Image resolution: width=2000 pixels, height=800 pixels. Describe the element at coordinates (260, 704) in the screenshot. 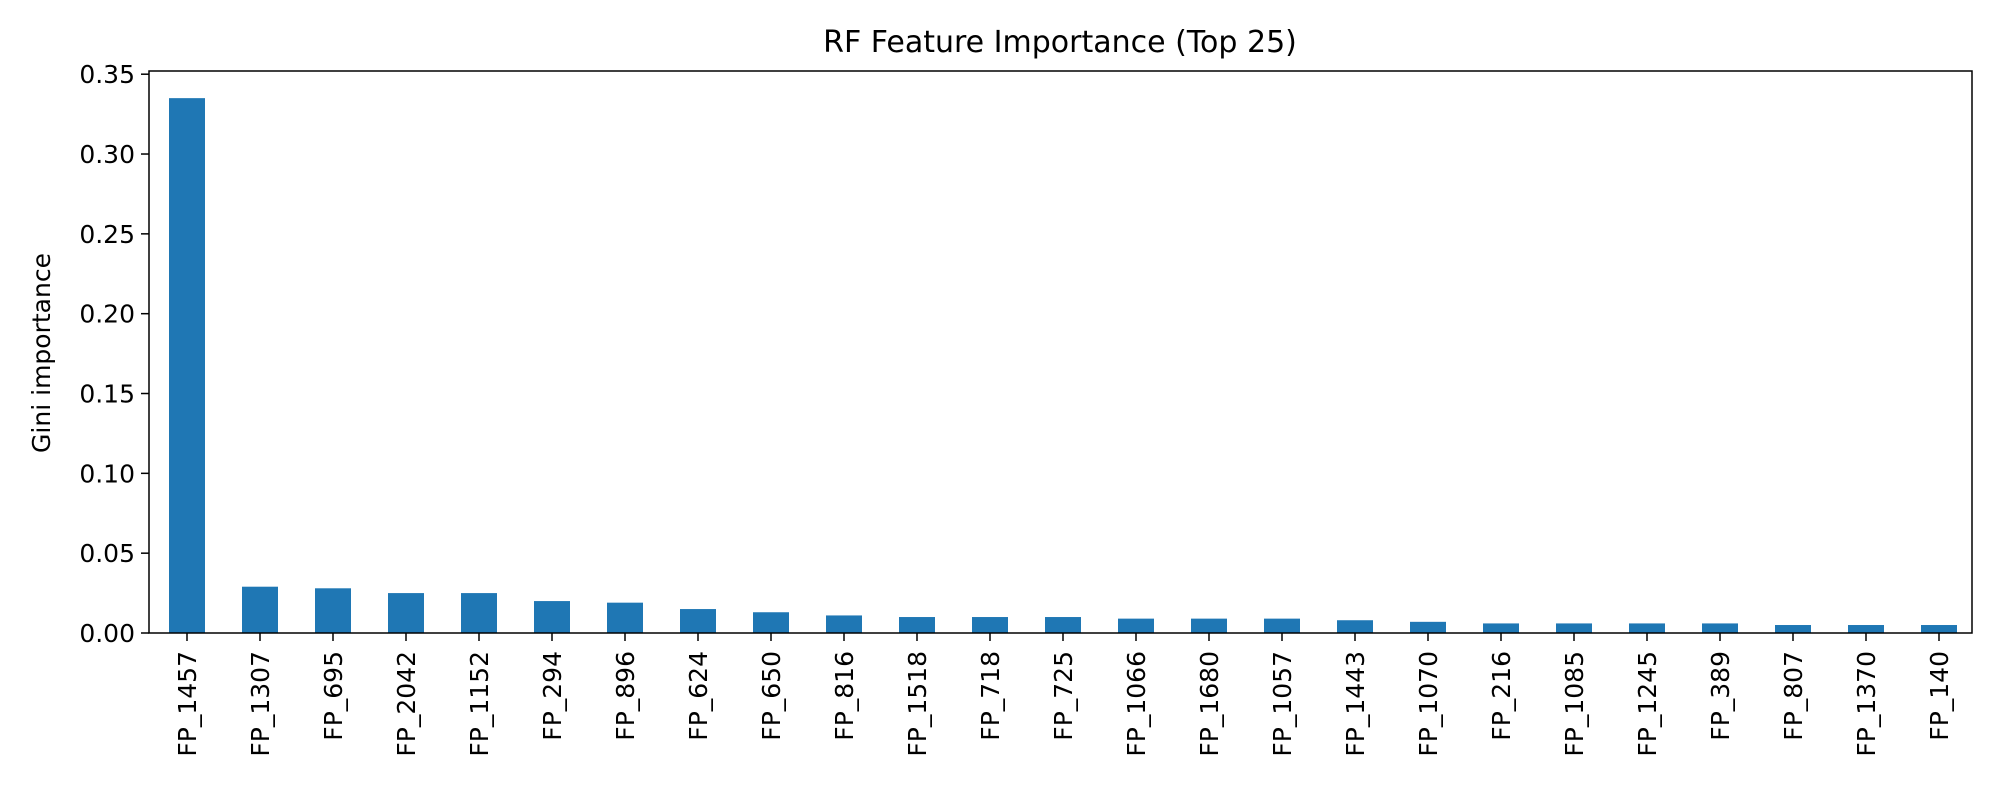

I see `x-tick-label: FP_1307` at that location.